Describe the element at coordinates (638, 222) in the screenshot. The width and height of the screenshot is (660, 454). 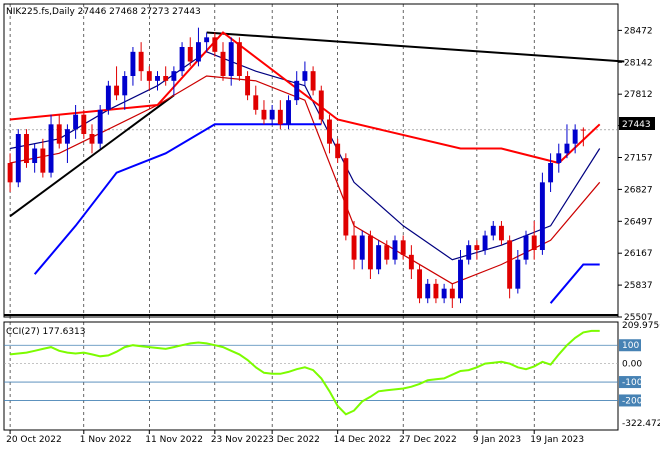
I see `y-tick-label: 26497` at that location.